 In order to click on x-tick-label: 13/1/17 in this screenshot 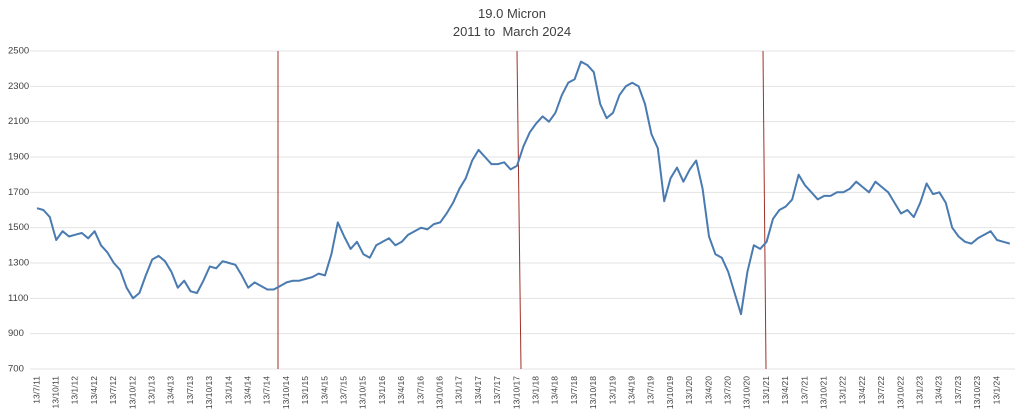, I will do `click(459, 390)`.